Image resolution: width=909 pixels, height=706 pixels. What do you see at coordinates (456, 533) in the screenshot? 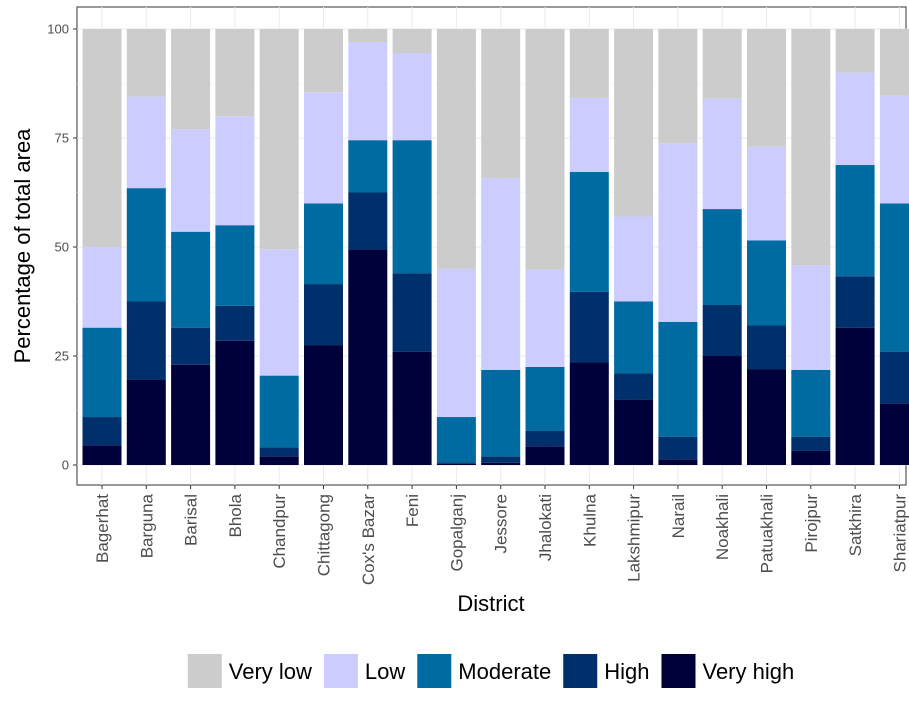
I see `x-tick-label: Gopalganj` at bounding box center [456, 533].